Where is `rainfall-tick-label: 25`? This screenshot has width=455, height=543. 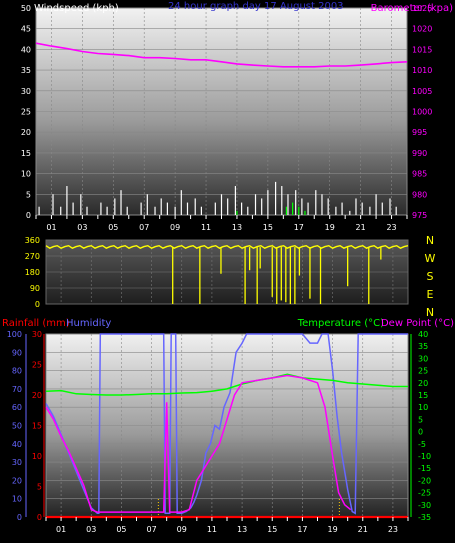 rainfall-tick-label: 25 is located at coordinates (37, 365).